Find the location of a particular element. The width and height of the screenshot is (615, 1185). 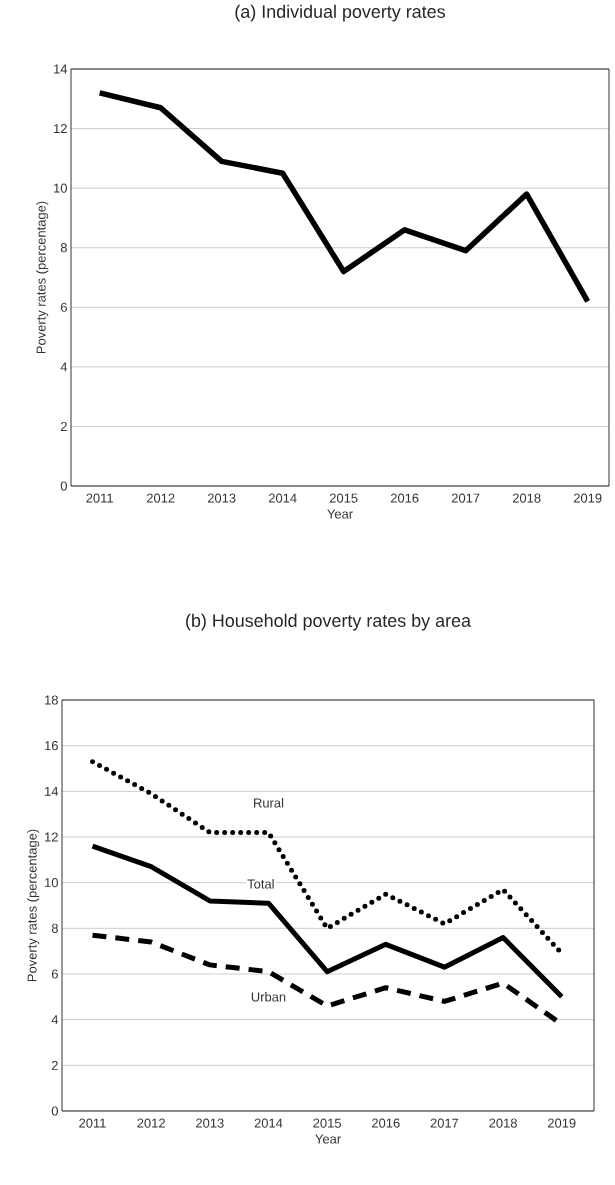

y-tick-label: 18 is located at coordinates (51, 700).